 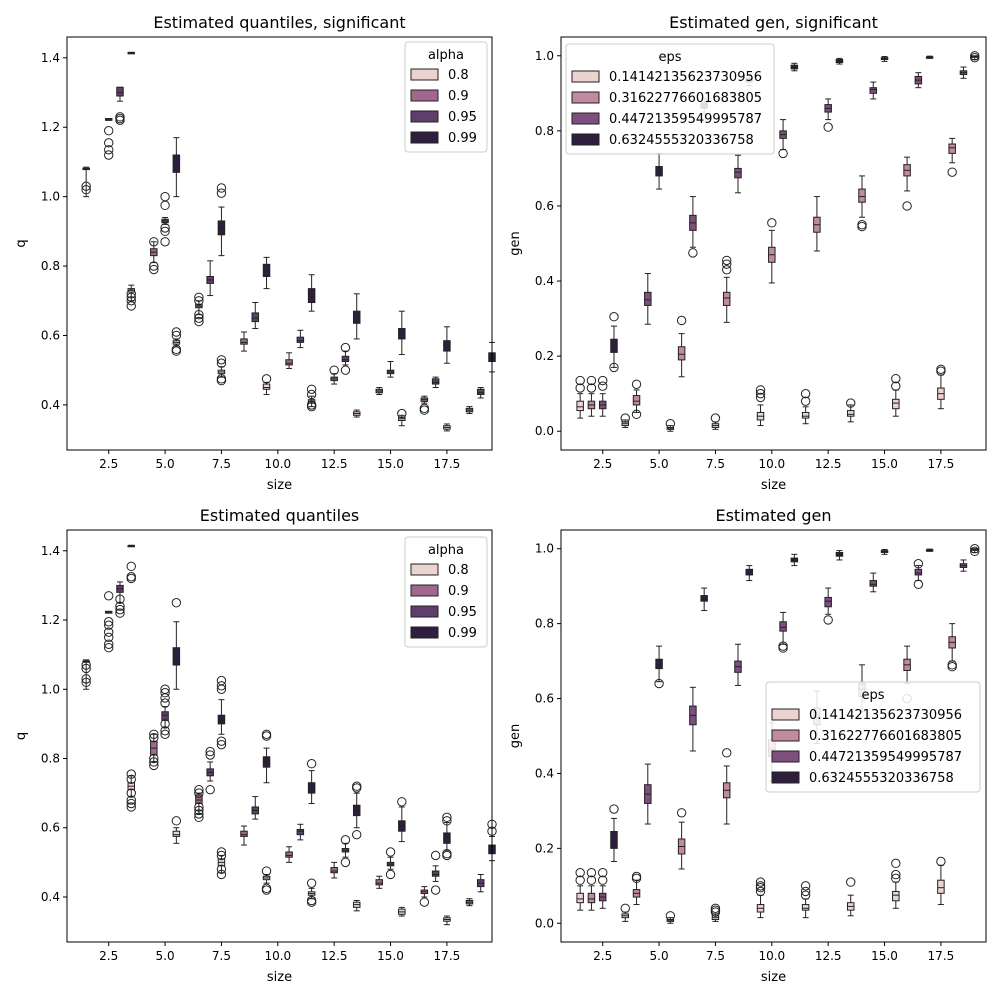 I want to click on x-axis-label: size, so click(x=773, y=977).